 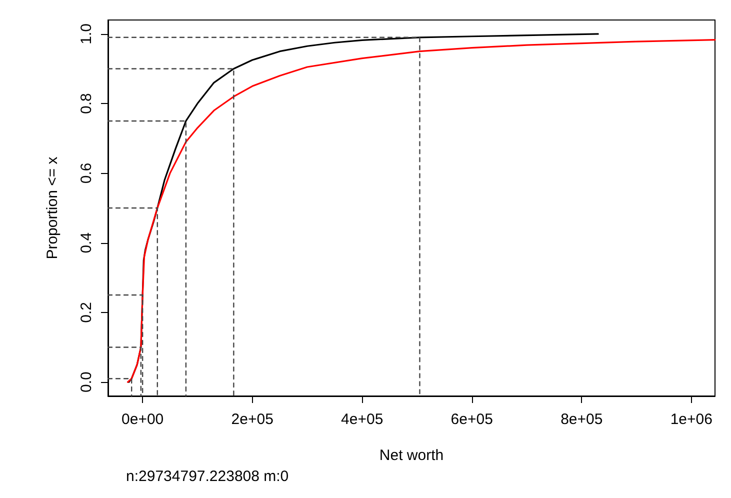 What do you see at coordinates (52, 208) in the screenshot?
I see `y-axis-title: Proportion <= x` at bounding box center [52, 208].